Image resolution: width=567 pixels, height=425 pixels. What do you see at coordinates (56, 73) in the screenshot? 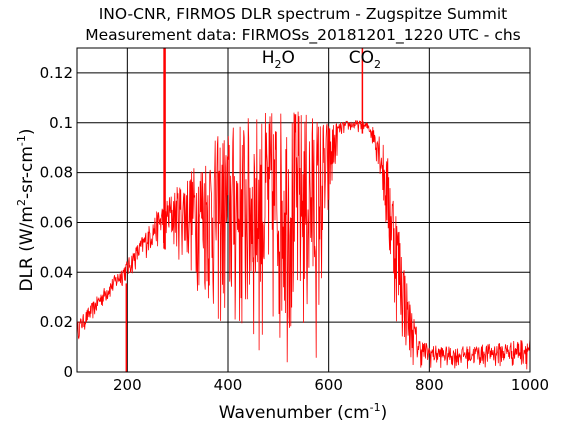
I see `y-tick-label: 0.12` at bounding box center [56, 73].